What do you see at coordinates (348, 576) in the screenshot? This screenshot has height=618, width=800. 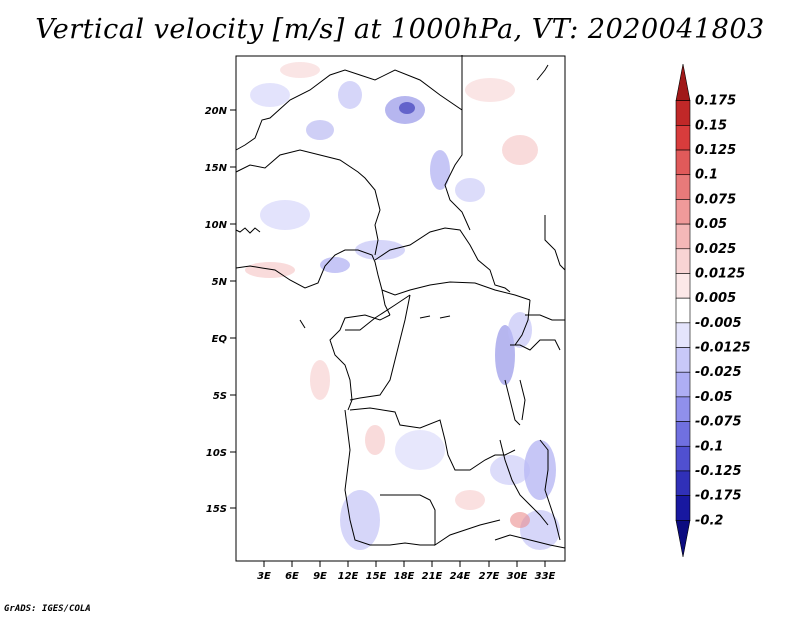 I see `lon-tick-label: 12E` at bounding box center [348, 576].